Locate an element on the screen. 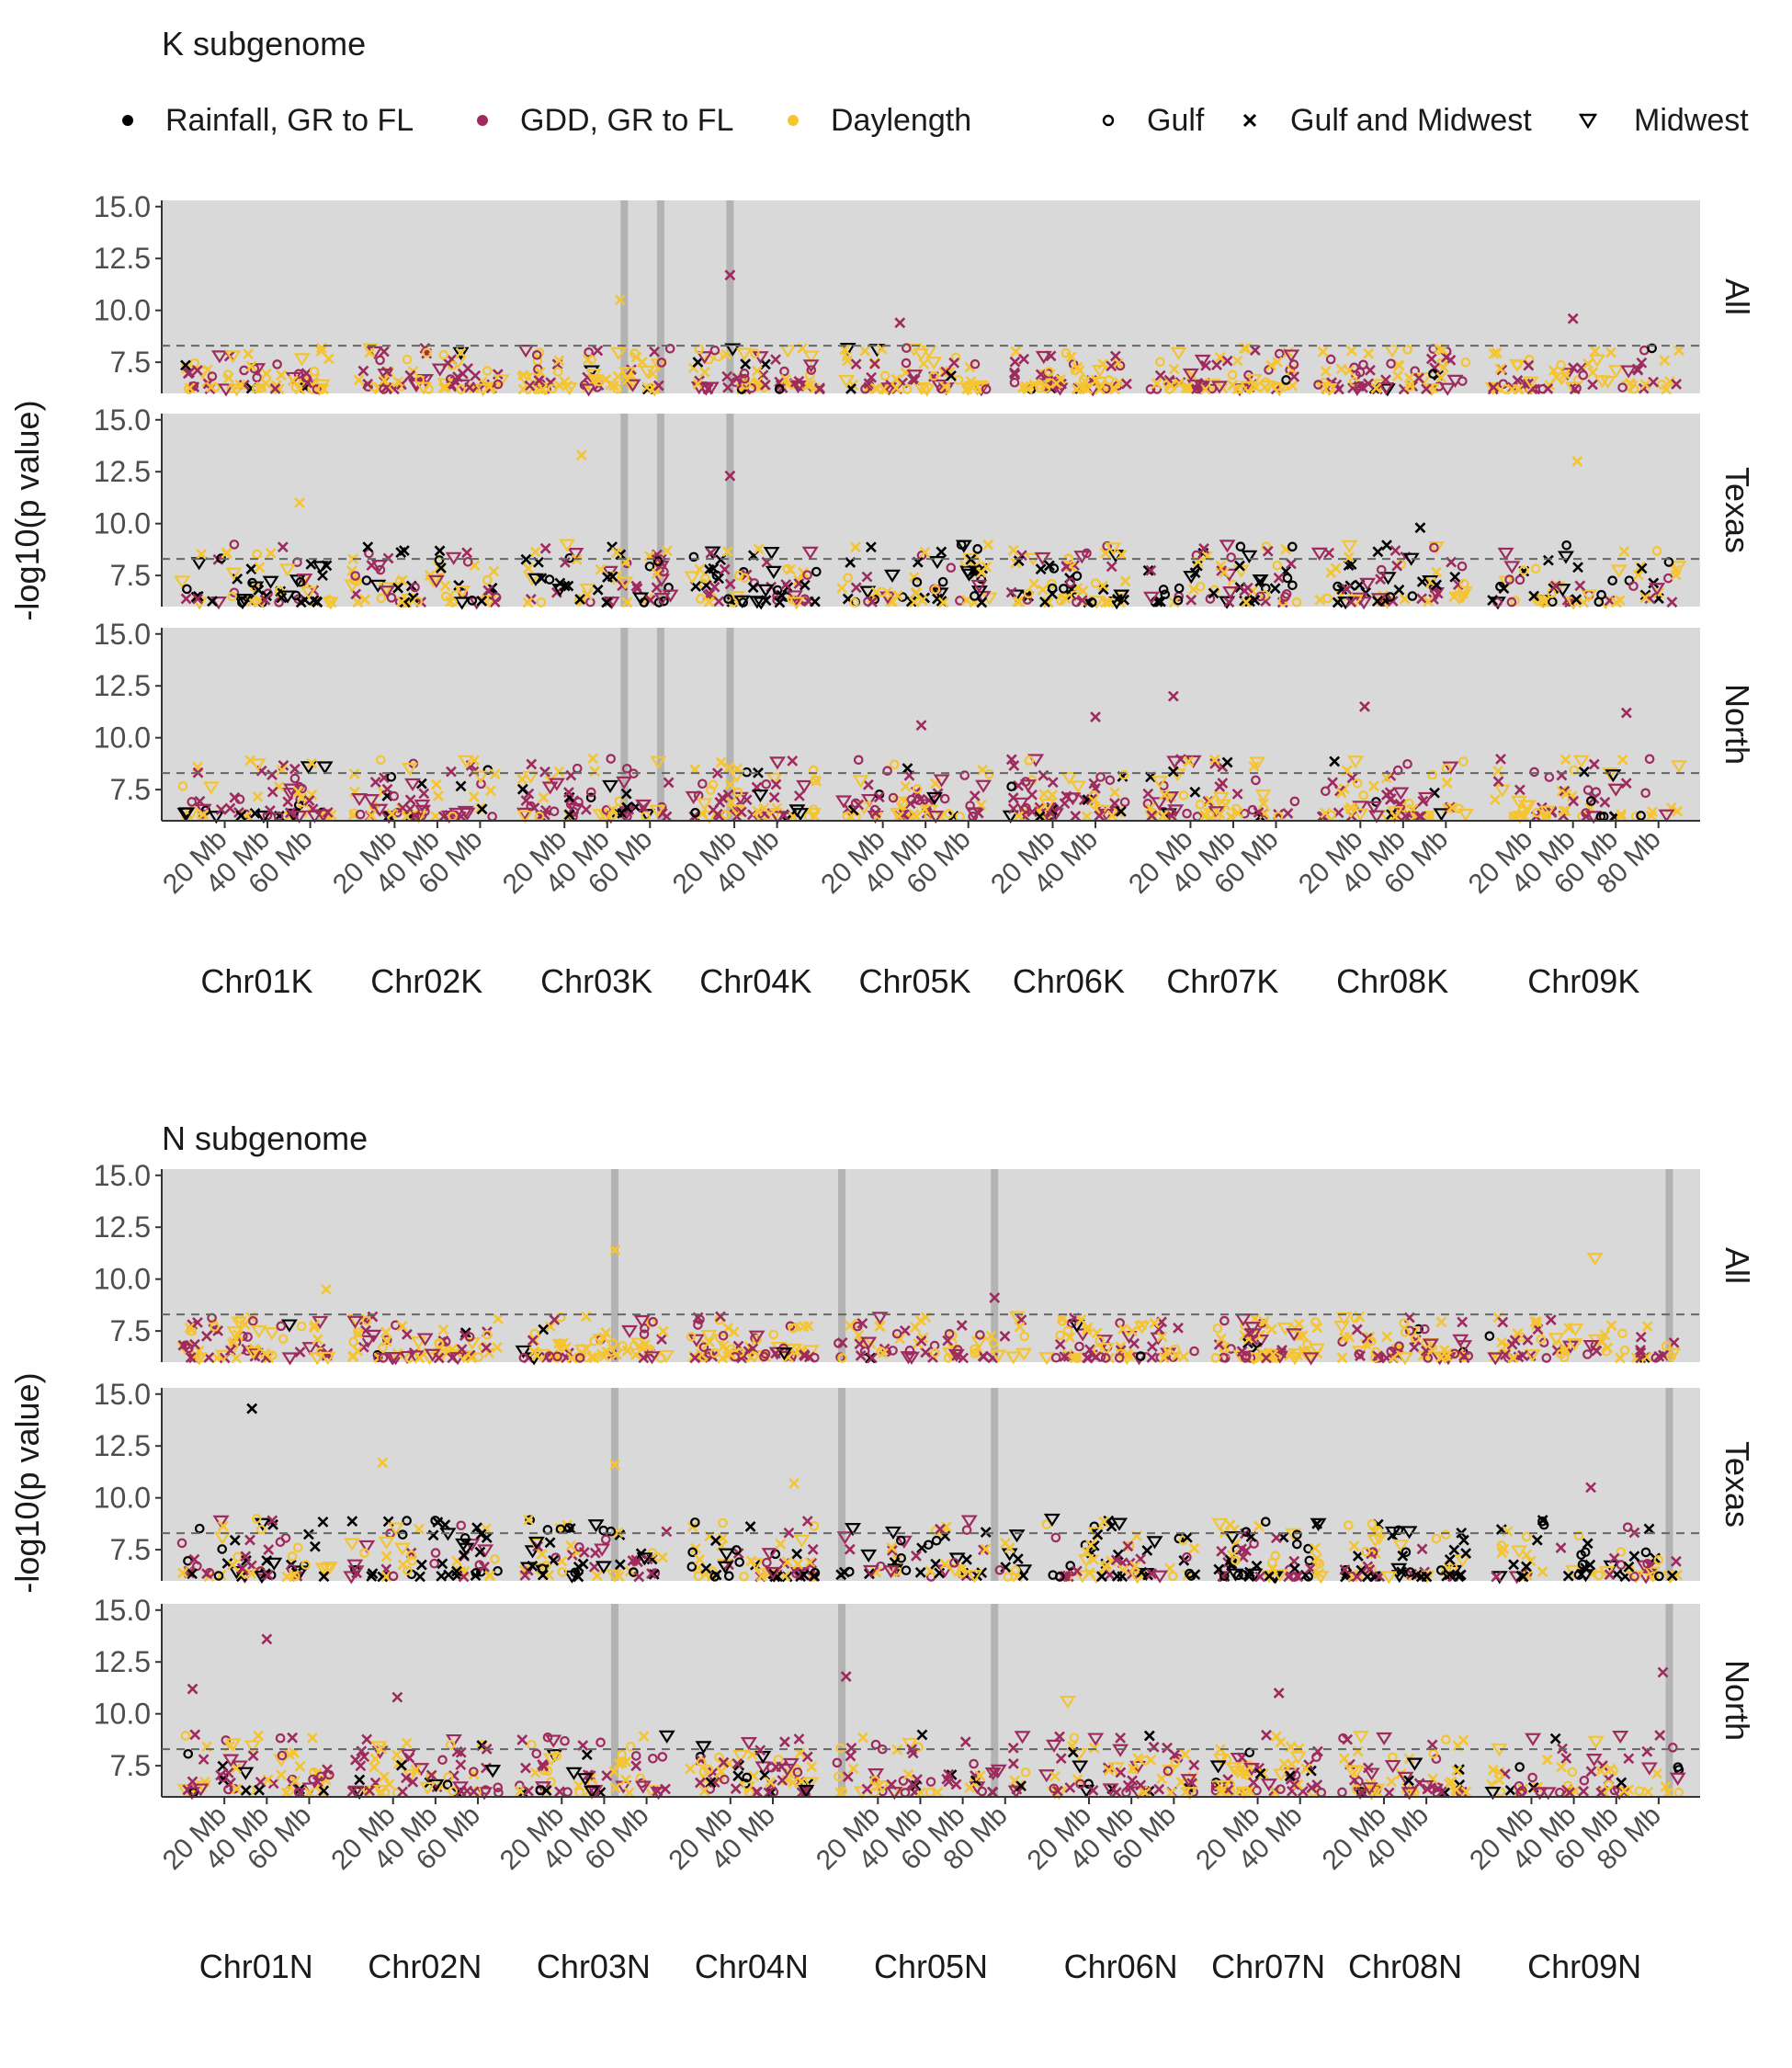 This screenshot has width=1792, height=2068. legend-rainfall: Rainfall, GR to FL is located at coordinates (268, 120).